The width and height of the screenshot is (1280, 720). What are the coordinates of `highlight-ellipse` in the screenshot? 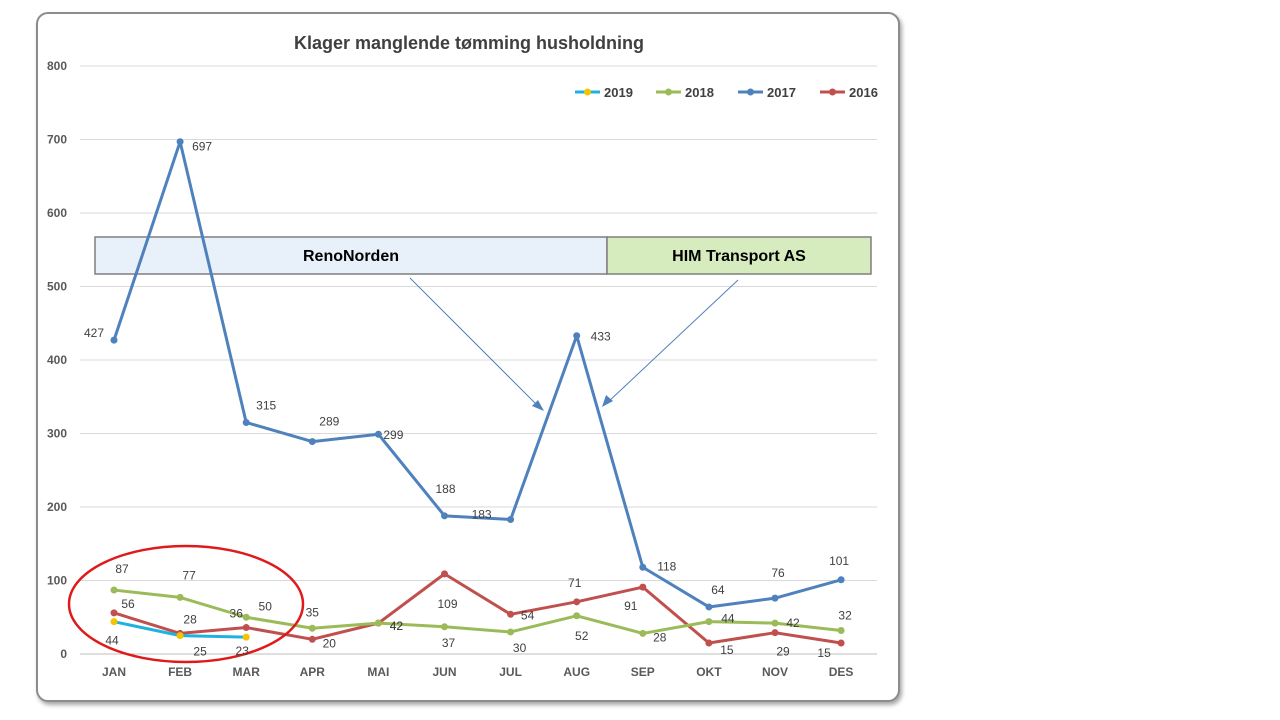 It's located at (186, 604).